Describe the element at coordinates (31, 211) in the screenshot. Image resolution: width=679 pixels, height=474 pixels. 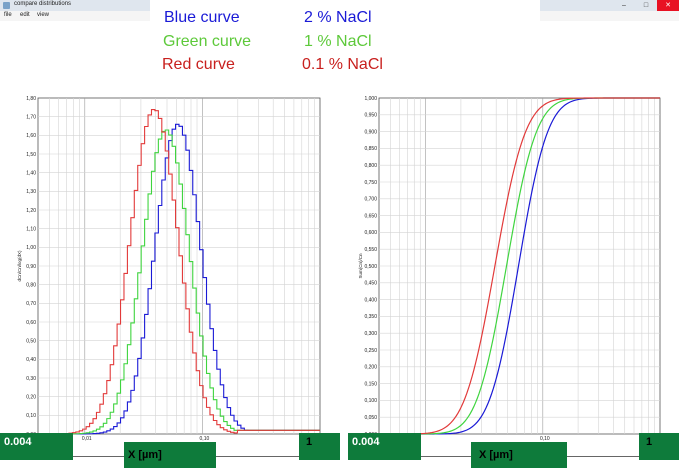
I see `left-ytick-label: 1,20` at that location.